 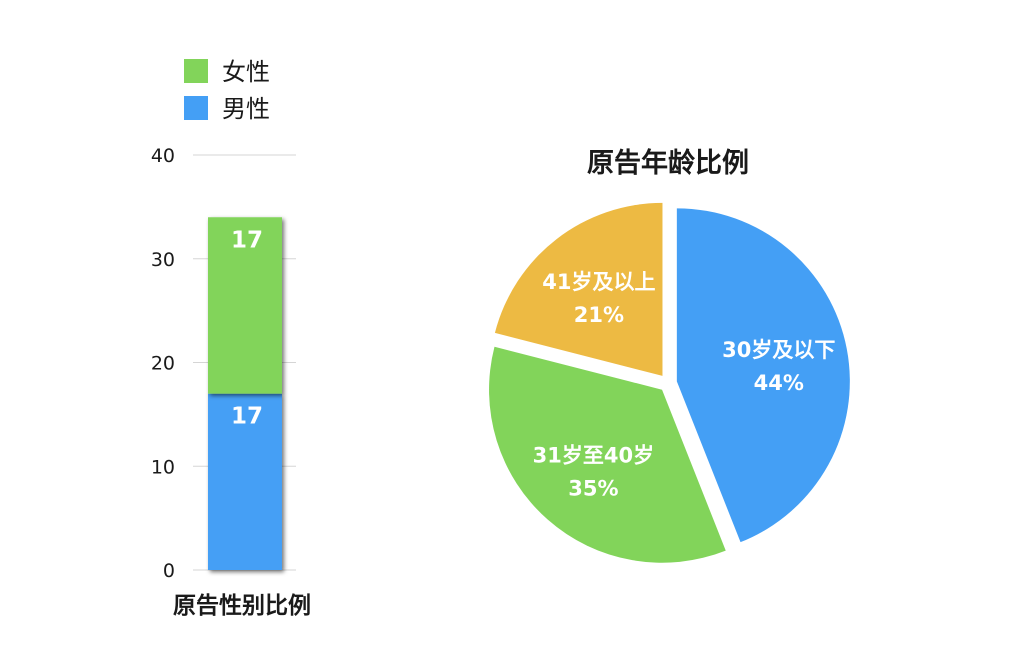 I want to click on bar-y-tick-label: 30, so click(x=163, y=260).